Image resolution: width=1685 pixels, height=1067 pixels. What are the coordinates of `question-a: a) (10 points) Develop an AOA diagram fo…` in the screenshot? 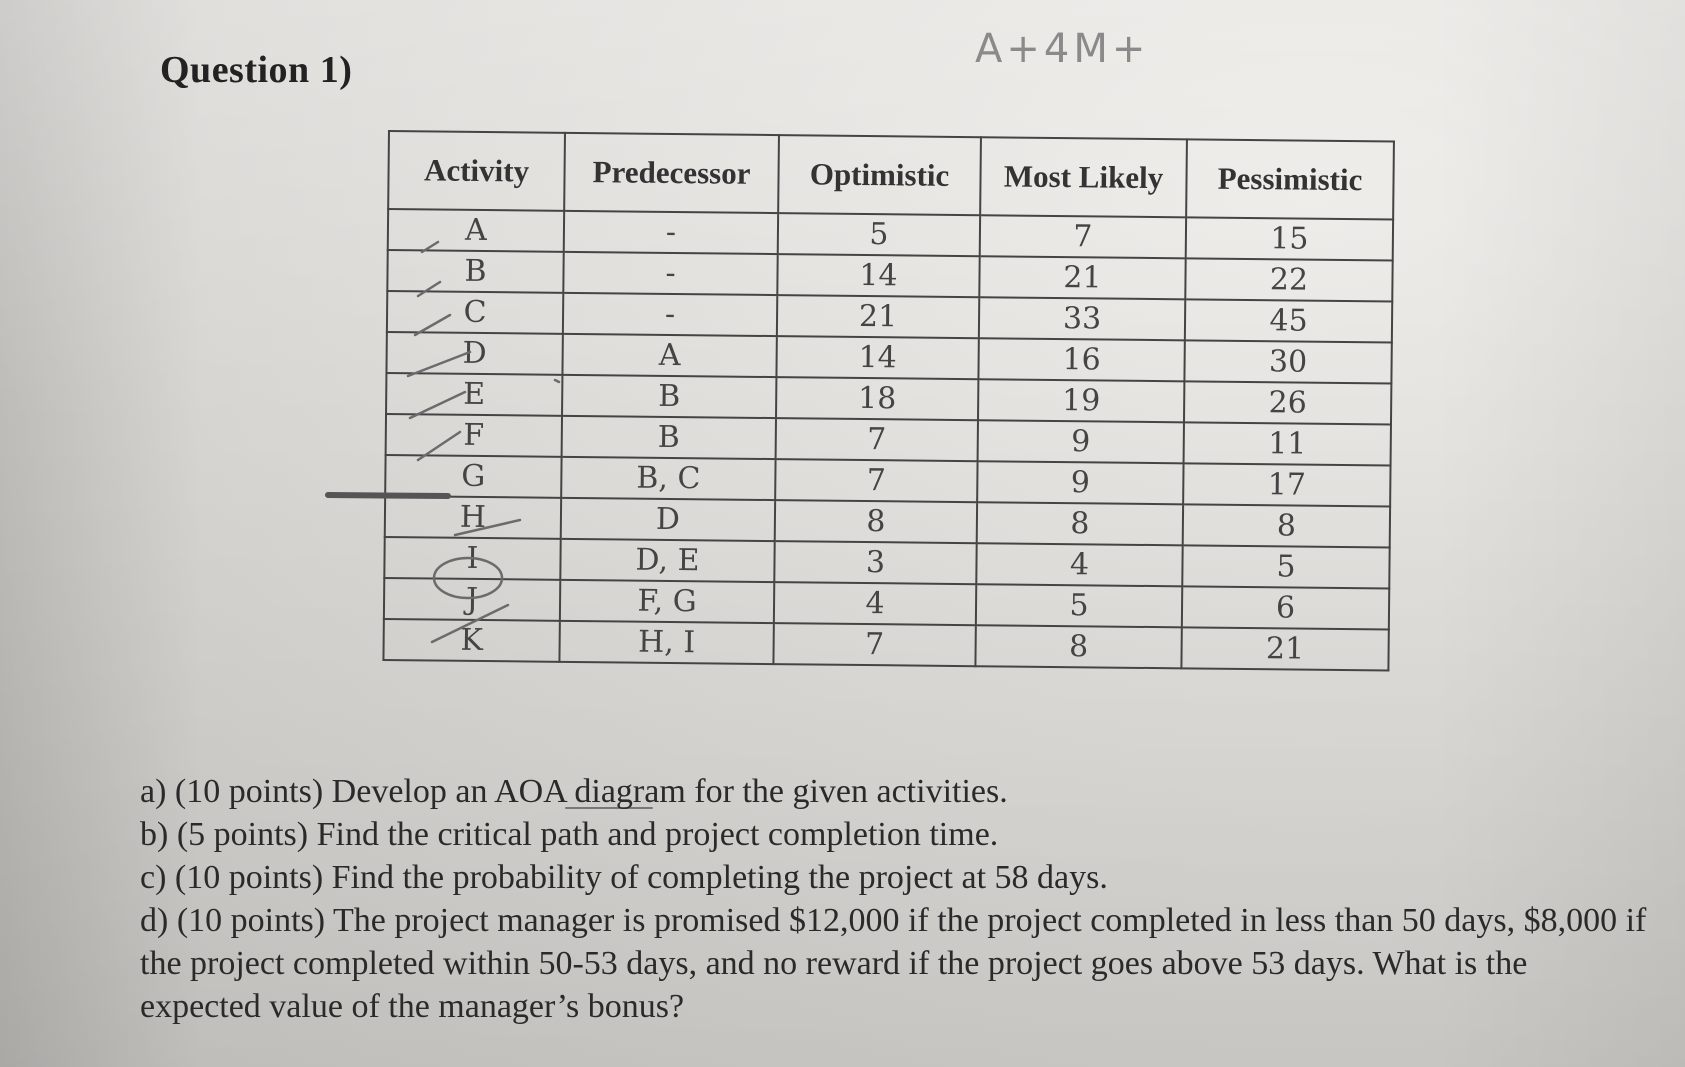 It's located at (895, 791).